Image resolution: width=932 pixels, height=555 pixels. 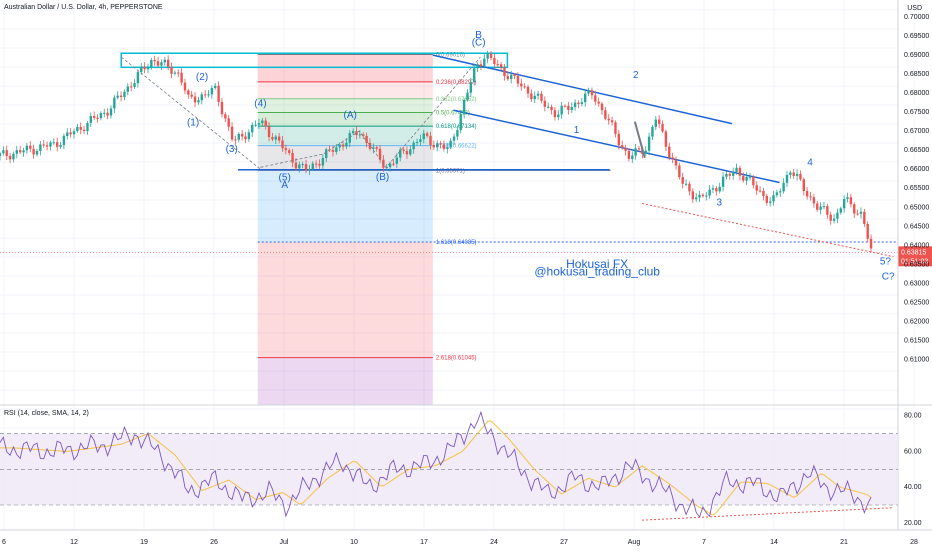 I want to click on fib-level-label: 0.236(0.68297), so click(x=456, y=83).